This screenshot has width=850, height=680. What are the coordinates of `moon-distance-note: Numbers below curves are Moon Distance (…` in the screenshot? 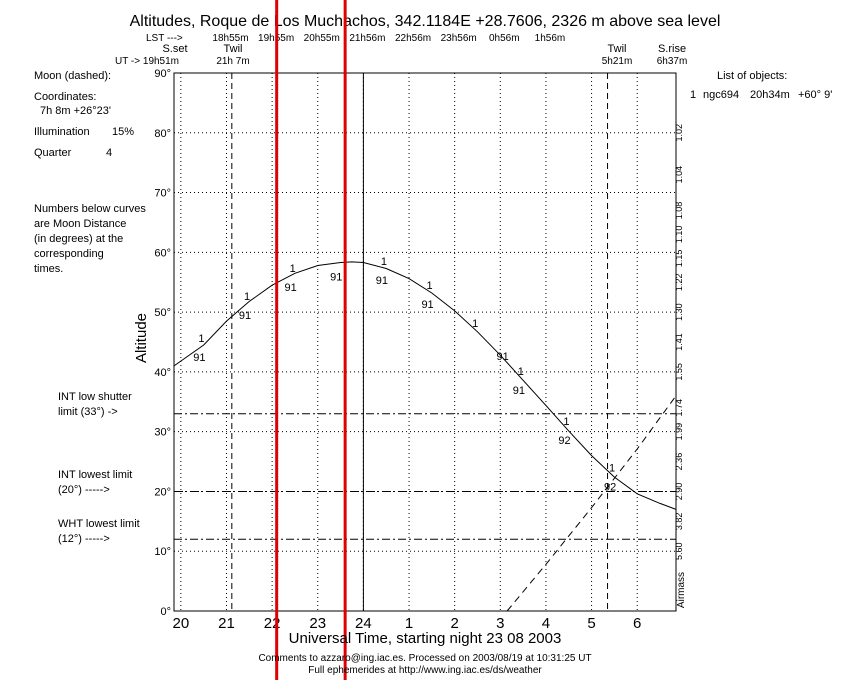 It's located at (90, 239).